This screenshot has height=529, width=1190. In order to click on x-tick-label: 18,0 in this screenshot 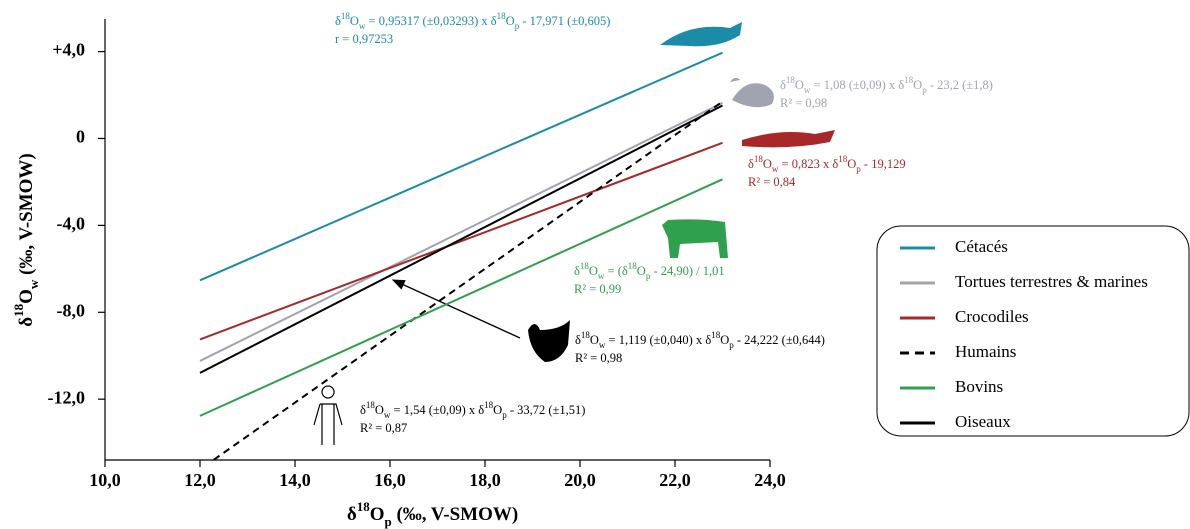, I will do `click(485, 480)`.